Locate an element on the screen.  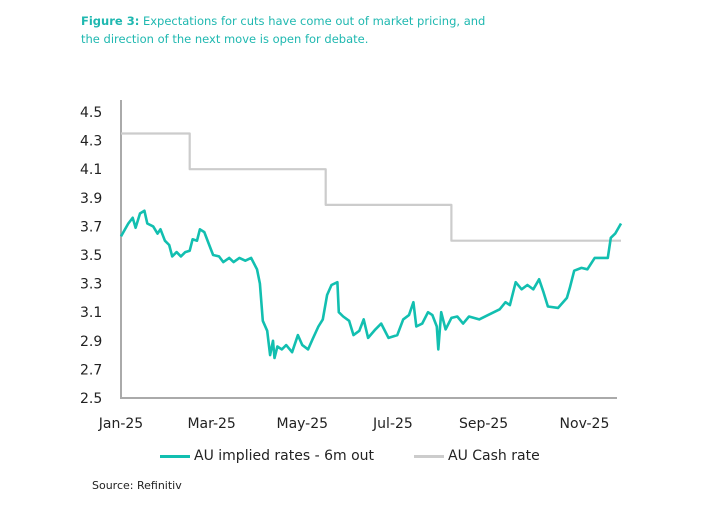
y-tick-label: 4.1 is located at coordinates (91, 170).